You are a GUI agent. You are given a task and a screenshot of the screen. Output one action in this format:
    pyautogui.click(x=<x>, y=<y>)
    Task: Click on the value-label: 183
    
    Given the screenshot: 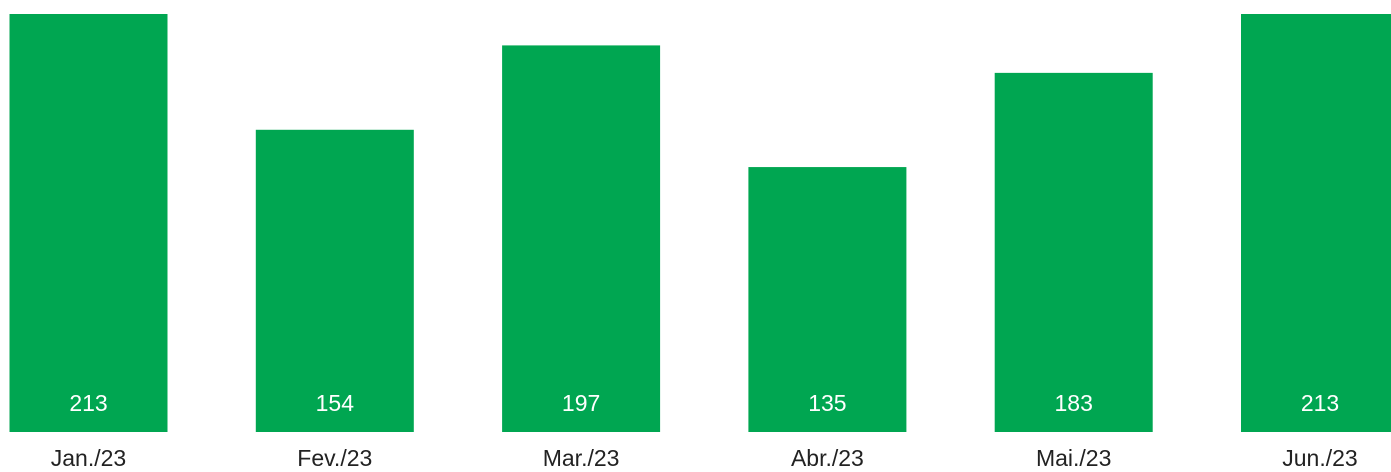 What is the action you would take?
    pyautogui.click(x=1074, y=403)
    